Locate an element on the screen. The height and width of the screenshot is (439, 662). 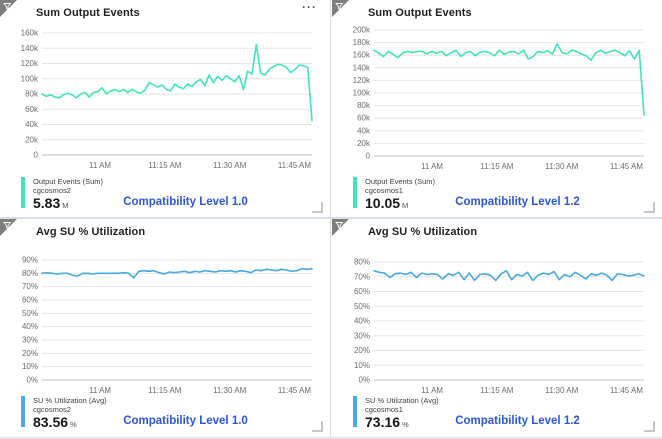
svg-text: 20% is located at coordinates (362, 350).